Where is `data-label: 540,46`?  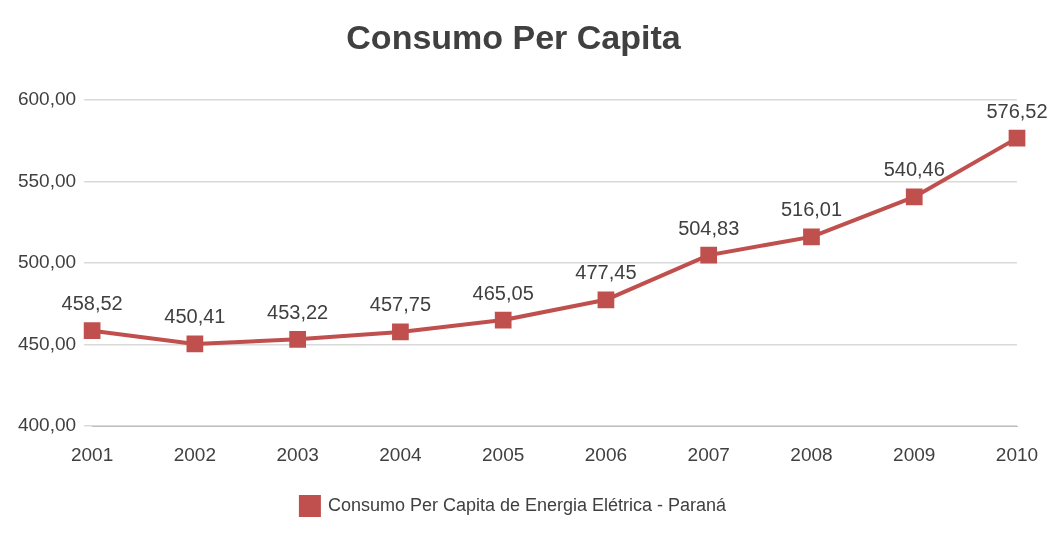 data-label: 540,46 is located at coordinates (914, 169).